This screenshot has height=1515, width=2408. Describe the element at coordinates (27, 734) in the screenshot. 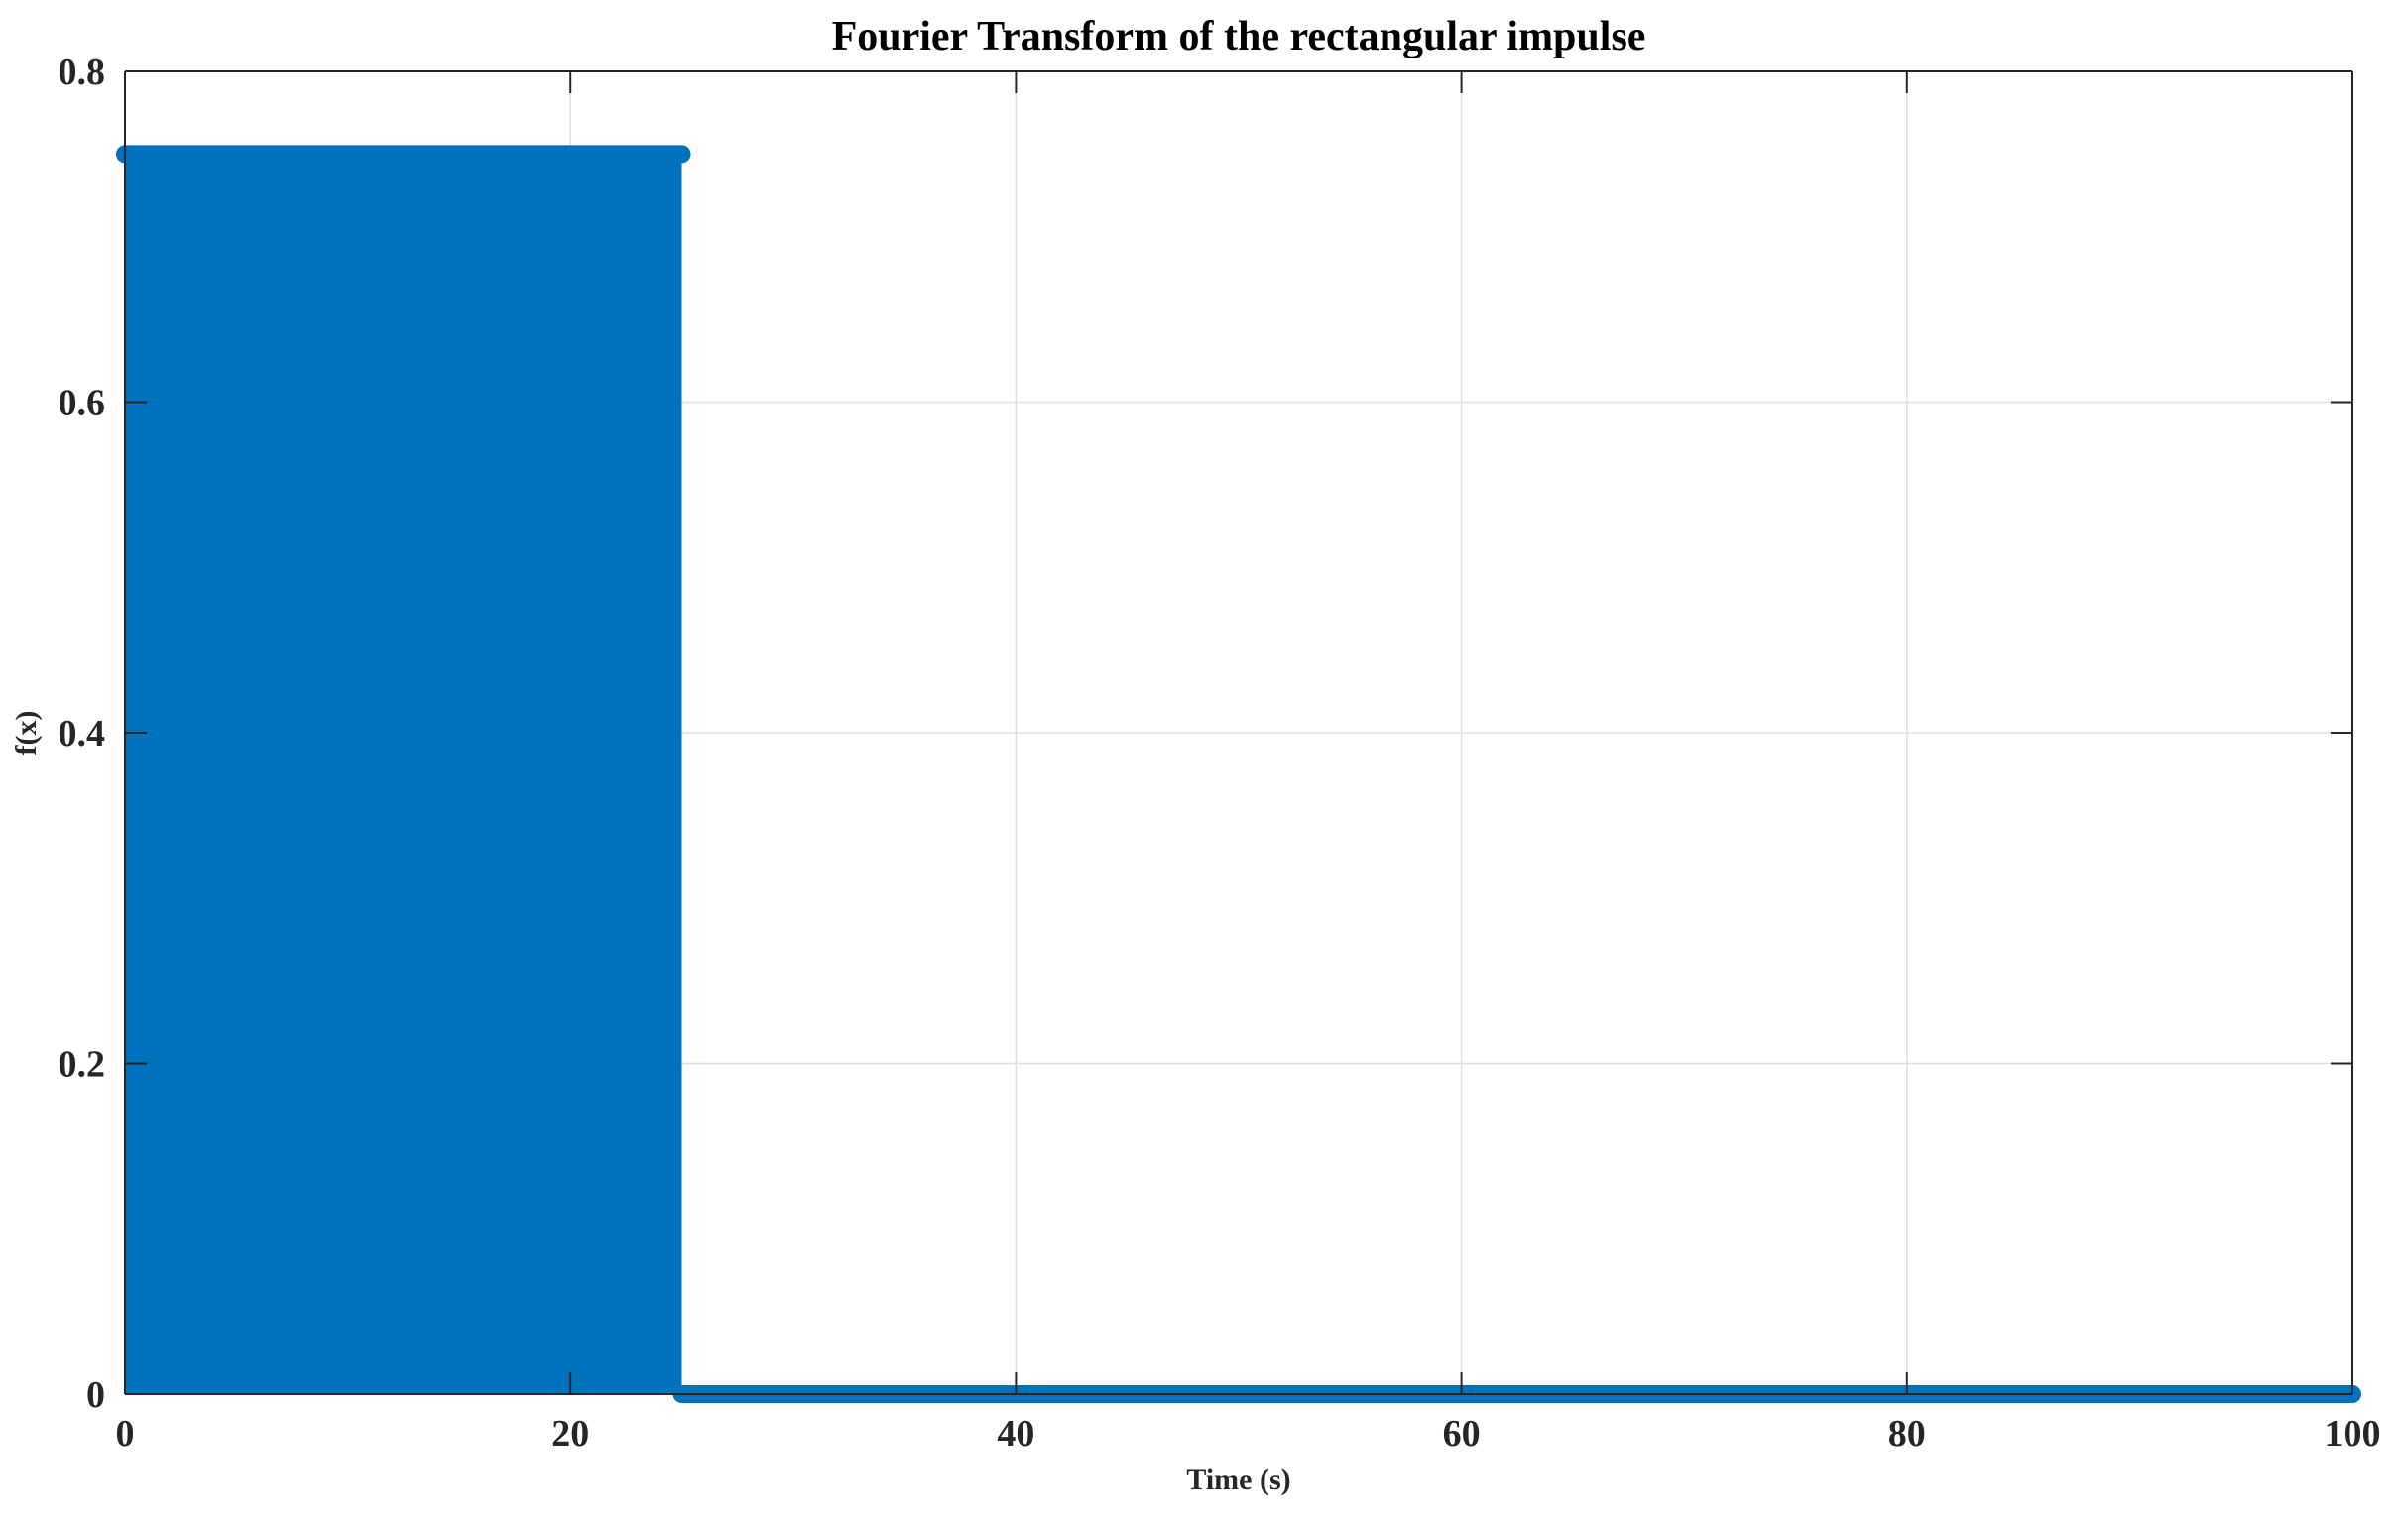

I see `y-axis-label: f(x)` at that location.